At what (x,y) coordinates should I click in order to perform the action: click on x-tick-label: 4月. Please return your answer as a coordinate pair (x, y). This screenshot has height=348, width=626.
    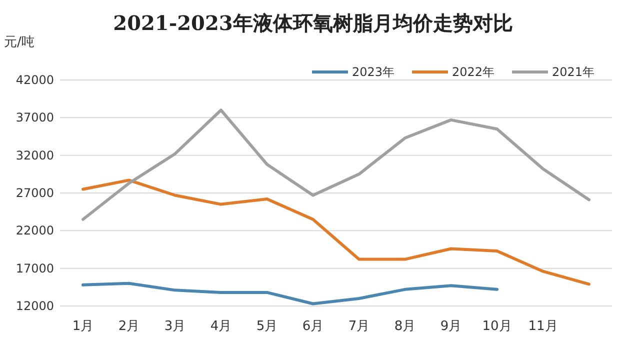
    Looking at the image, I should click on (221, 326).